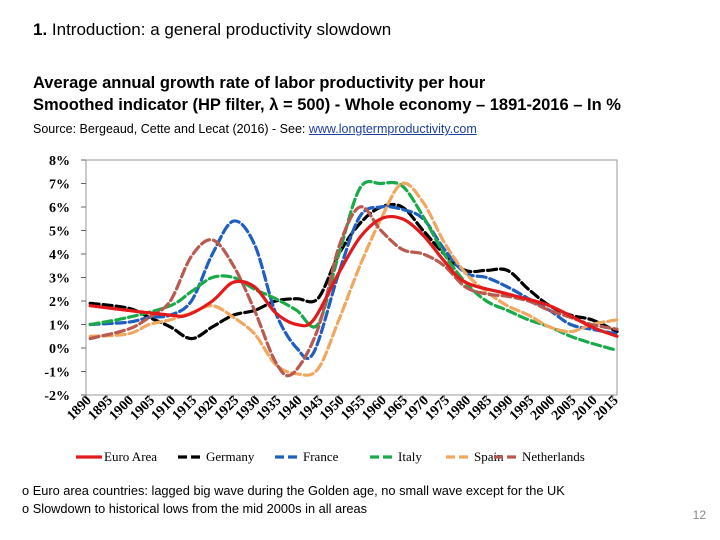  What do you see at coordinates (321, 456) in the screenshot?
I see `legend-label: France` at bounding box center [321, 456].